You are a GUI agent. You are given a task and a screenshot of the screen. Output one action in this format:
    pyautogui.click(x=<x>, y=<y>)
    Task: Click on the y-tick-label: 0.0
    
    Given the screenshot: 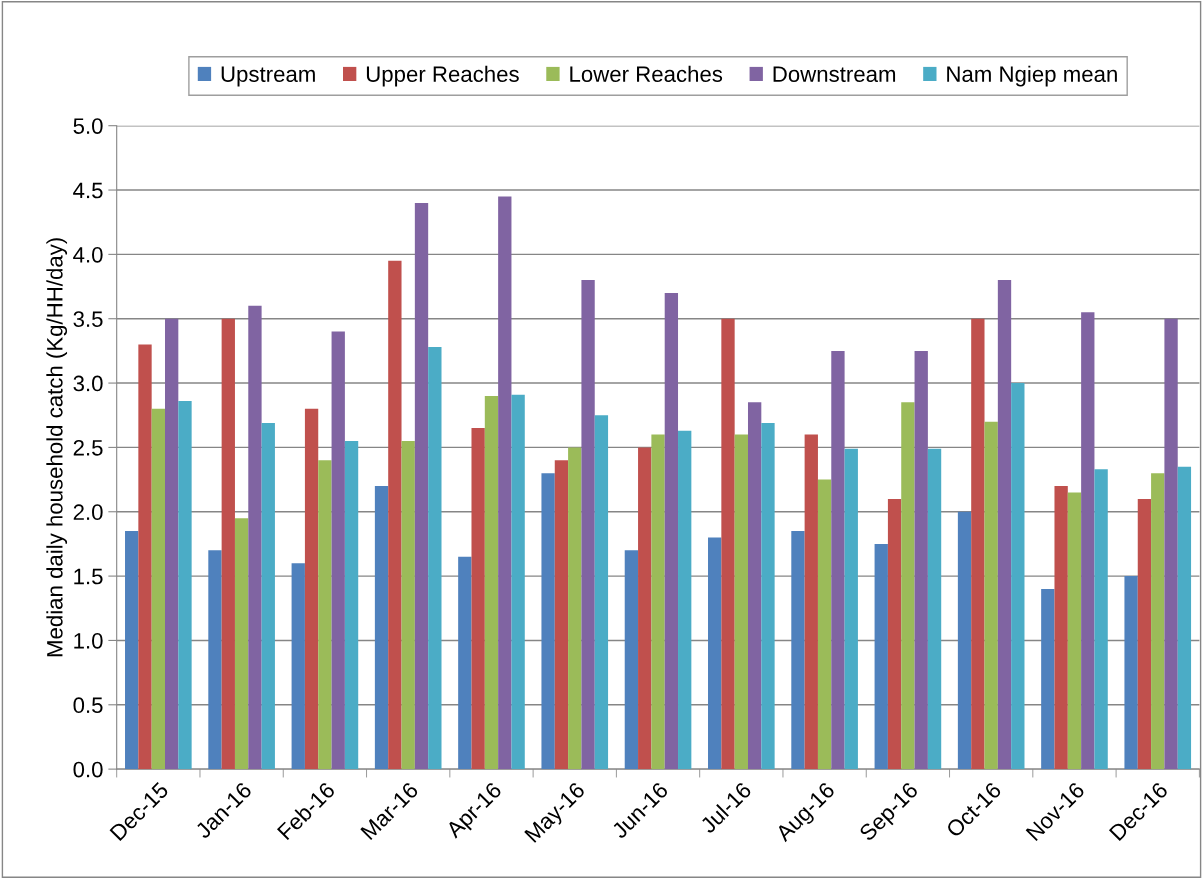 What is the action you would take?
    pyautogui.click(x=88, y=769)
    